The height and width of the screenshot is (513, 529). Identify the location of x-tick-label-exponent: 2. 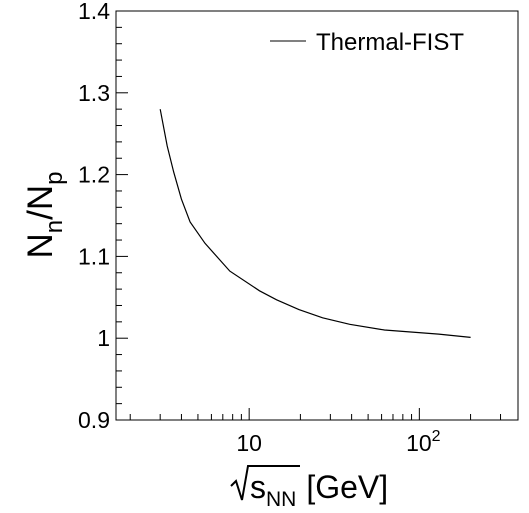
(436, 436).